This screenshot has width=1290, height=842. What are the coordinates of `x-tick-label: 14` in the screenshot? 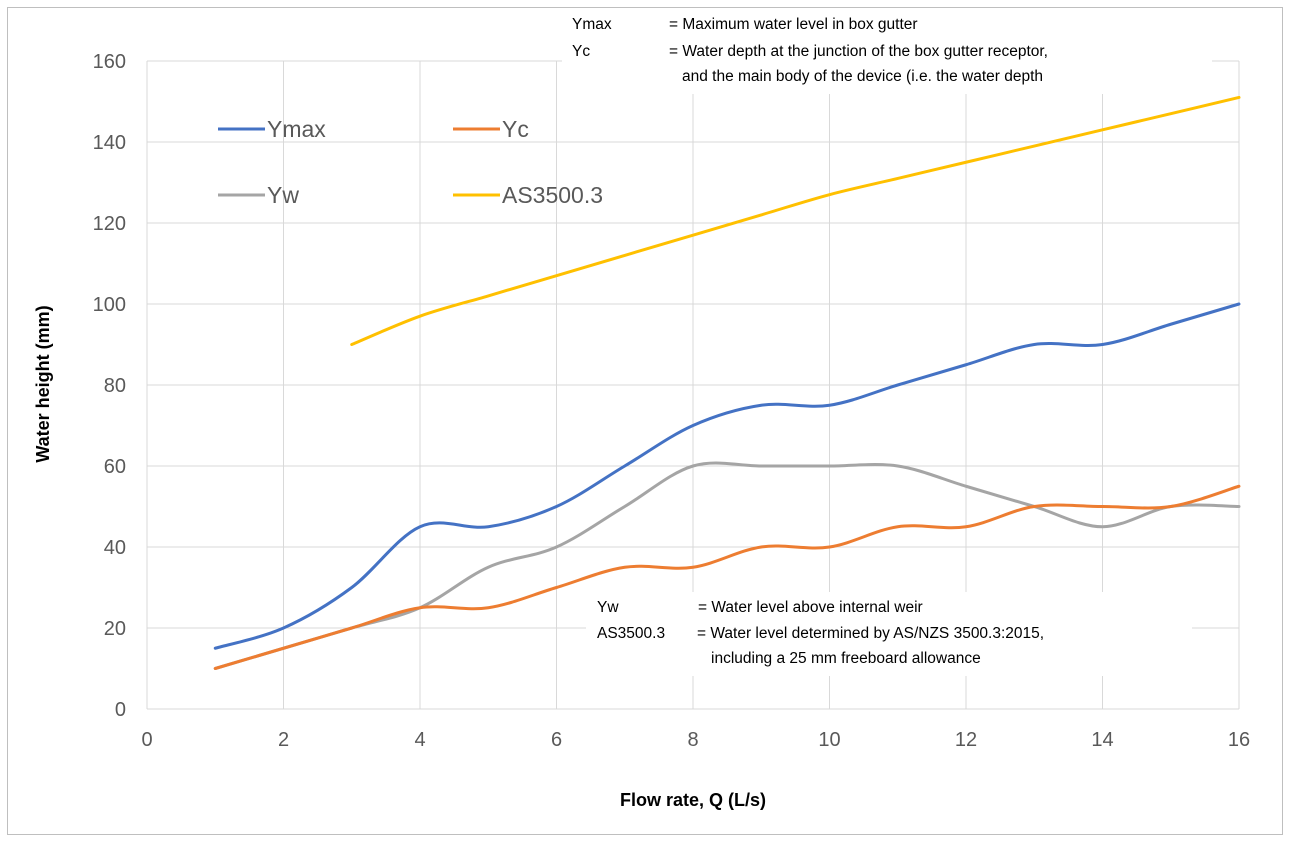 It's located at (1102, 740).